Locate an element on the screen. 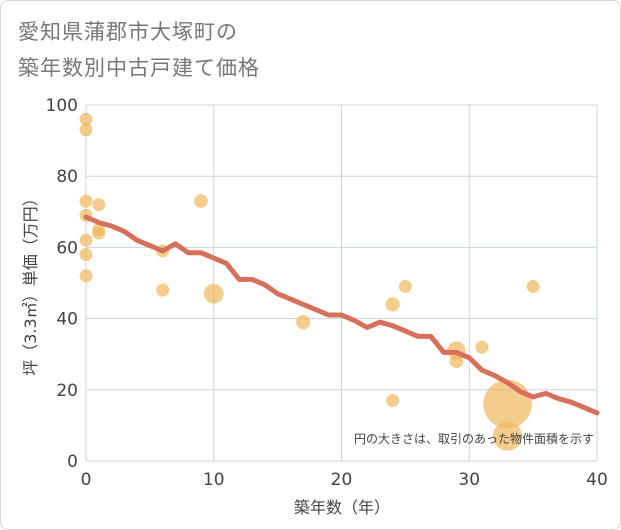  y-tick-label: 0 is located at coordinates (72, 462).